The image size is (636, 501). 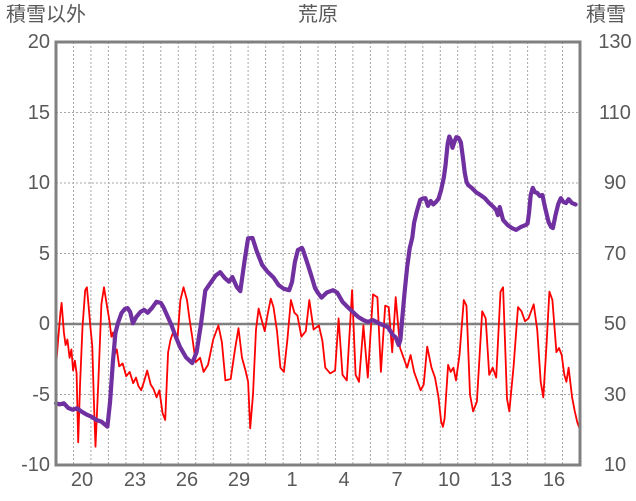 What do you see at coordinates (135, 480) in the screenshot?
I see `x-tick-label: 23` at bounding box center [135, 480].